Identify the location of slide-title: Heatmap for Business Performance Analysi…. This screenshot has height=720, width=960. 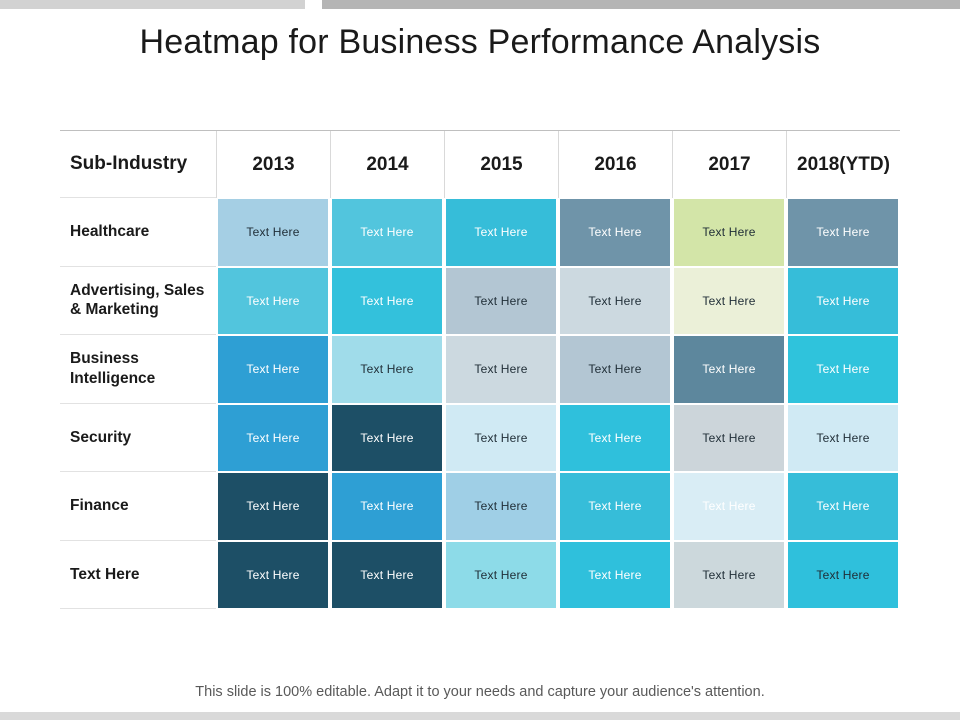
(480, 42).